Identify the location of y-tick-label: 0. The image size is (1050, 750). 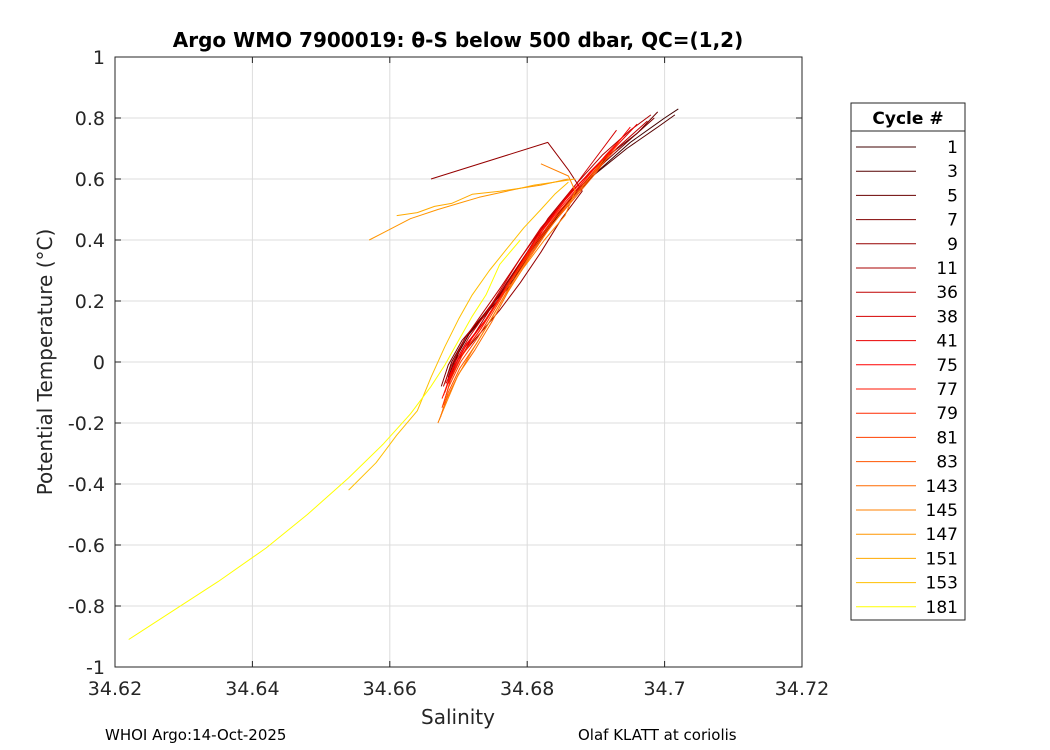
(99, 363).